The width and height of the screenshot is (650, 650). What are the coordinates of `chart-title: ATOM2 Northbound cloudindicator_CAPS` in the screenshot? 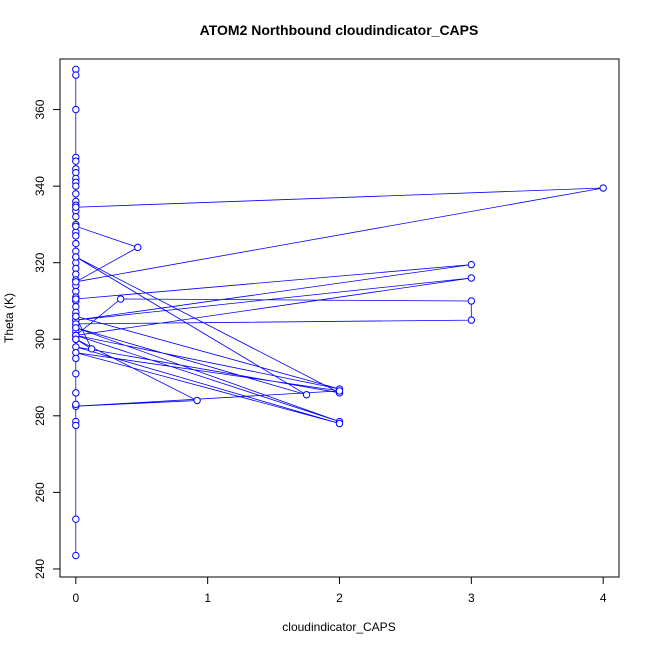 It's located at (339, 30).